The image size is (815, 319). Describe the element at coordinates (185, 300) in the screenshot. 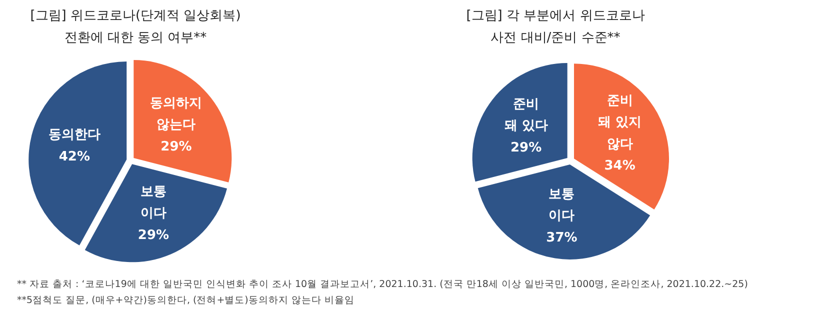

I see `text: **5점척도 질문, (매우+약간)동의한다, (전혀+별도)동의하지 않는다 비율임` at that location.